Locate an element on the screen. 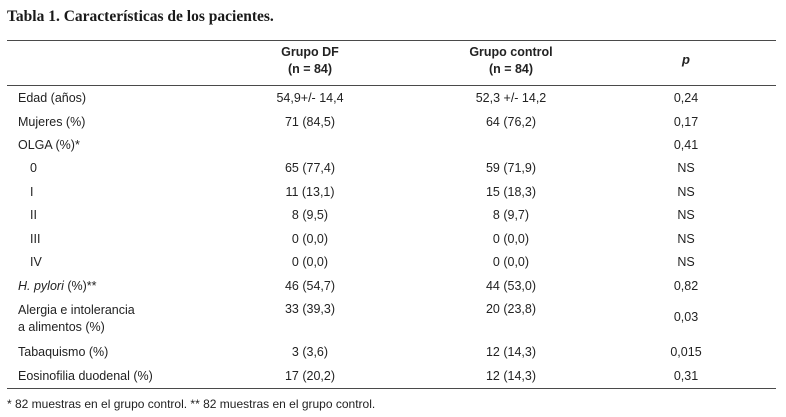  row-value-df: 46 (54,7) is located at coordinates (310, 286).